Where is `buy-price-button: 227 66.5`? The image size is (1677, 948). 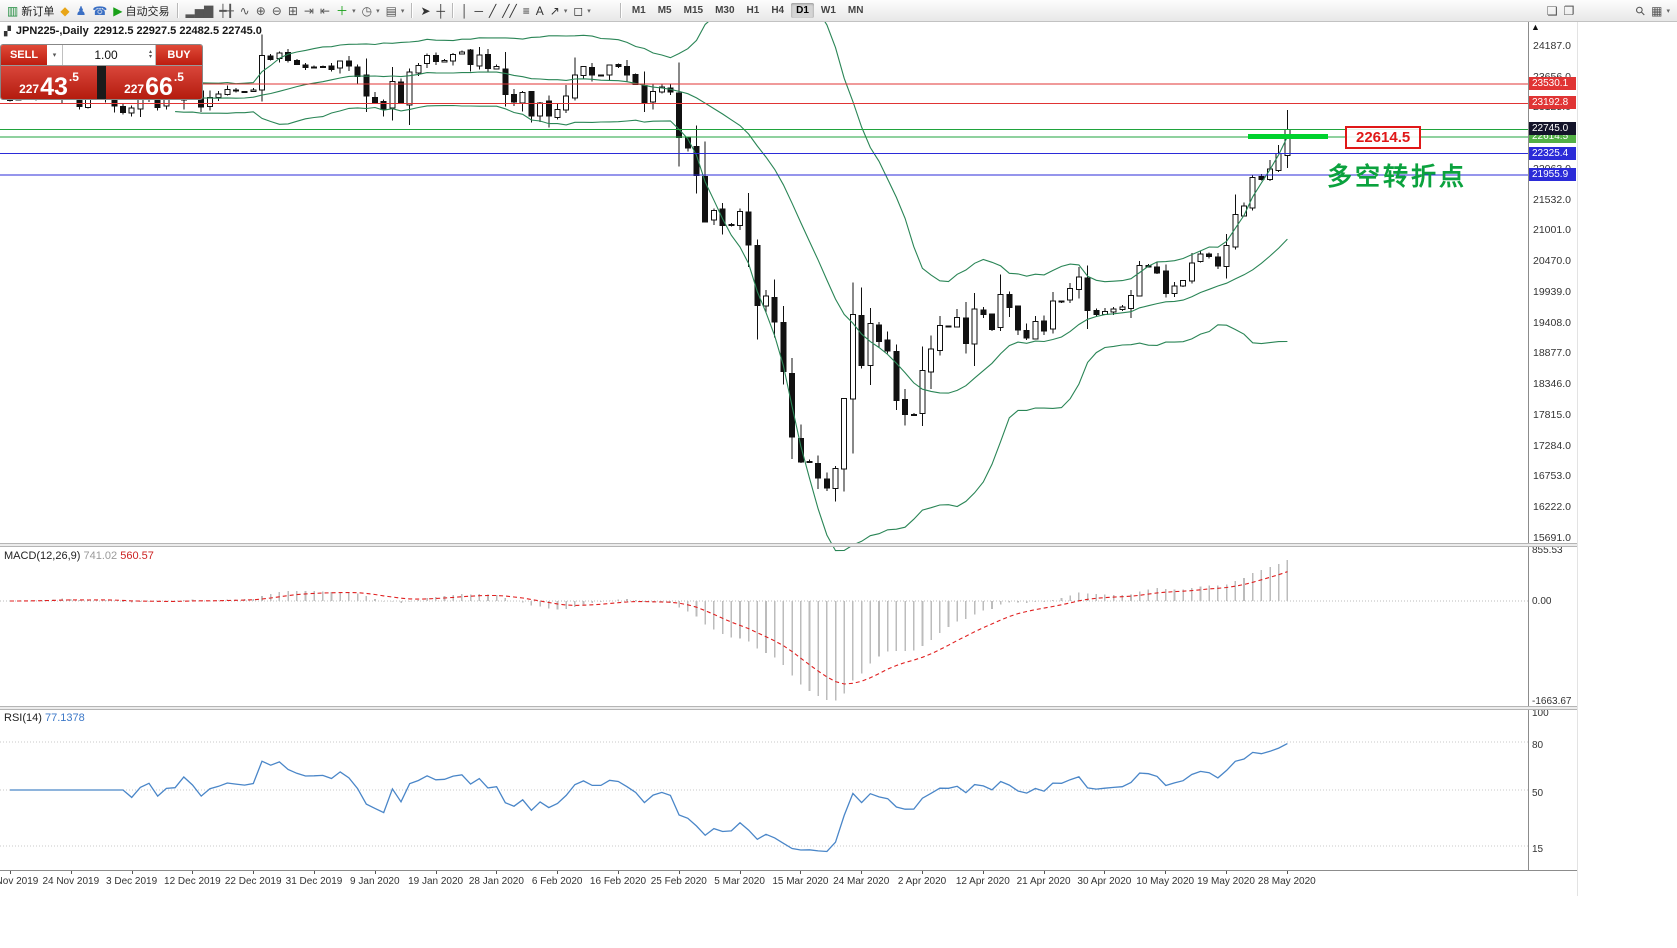 buy-price-button: 227 66.5 is located at coordinates (154, 82).